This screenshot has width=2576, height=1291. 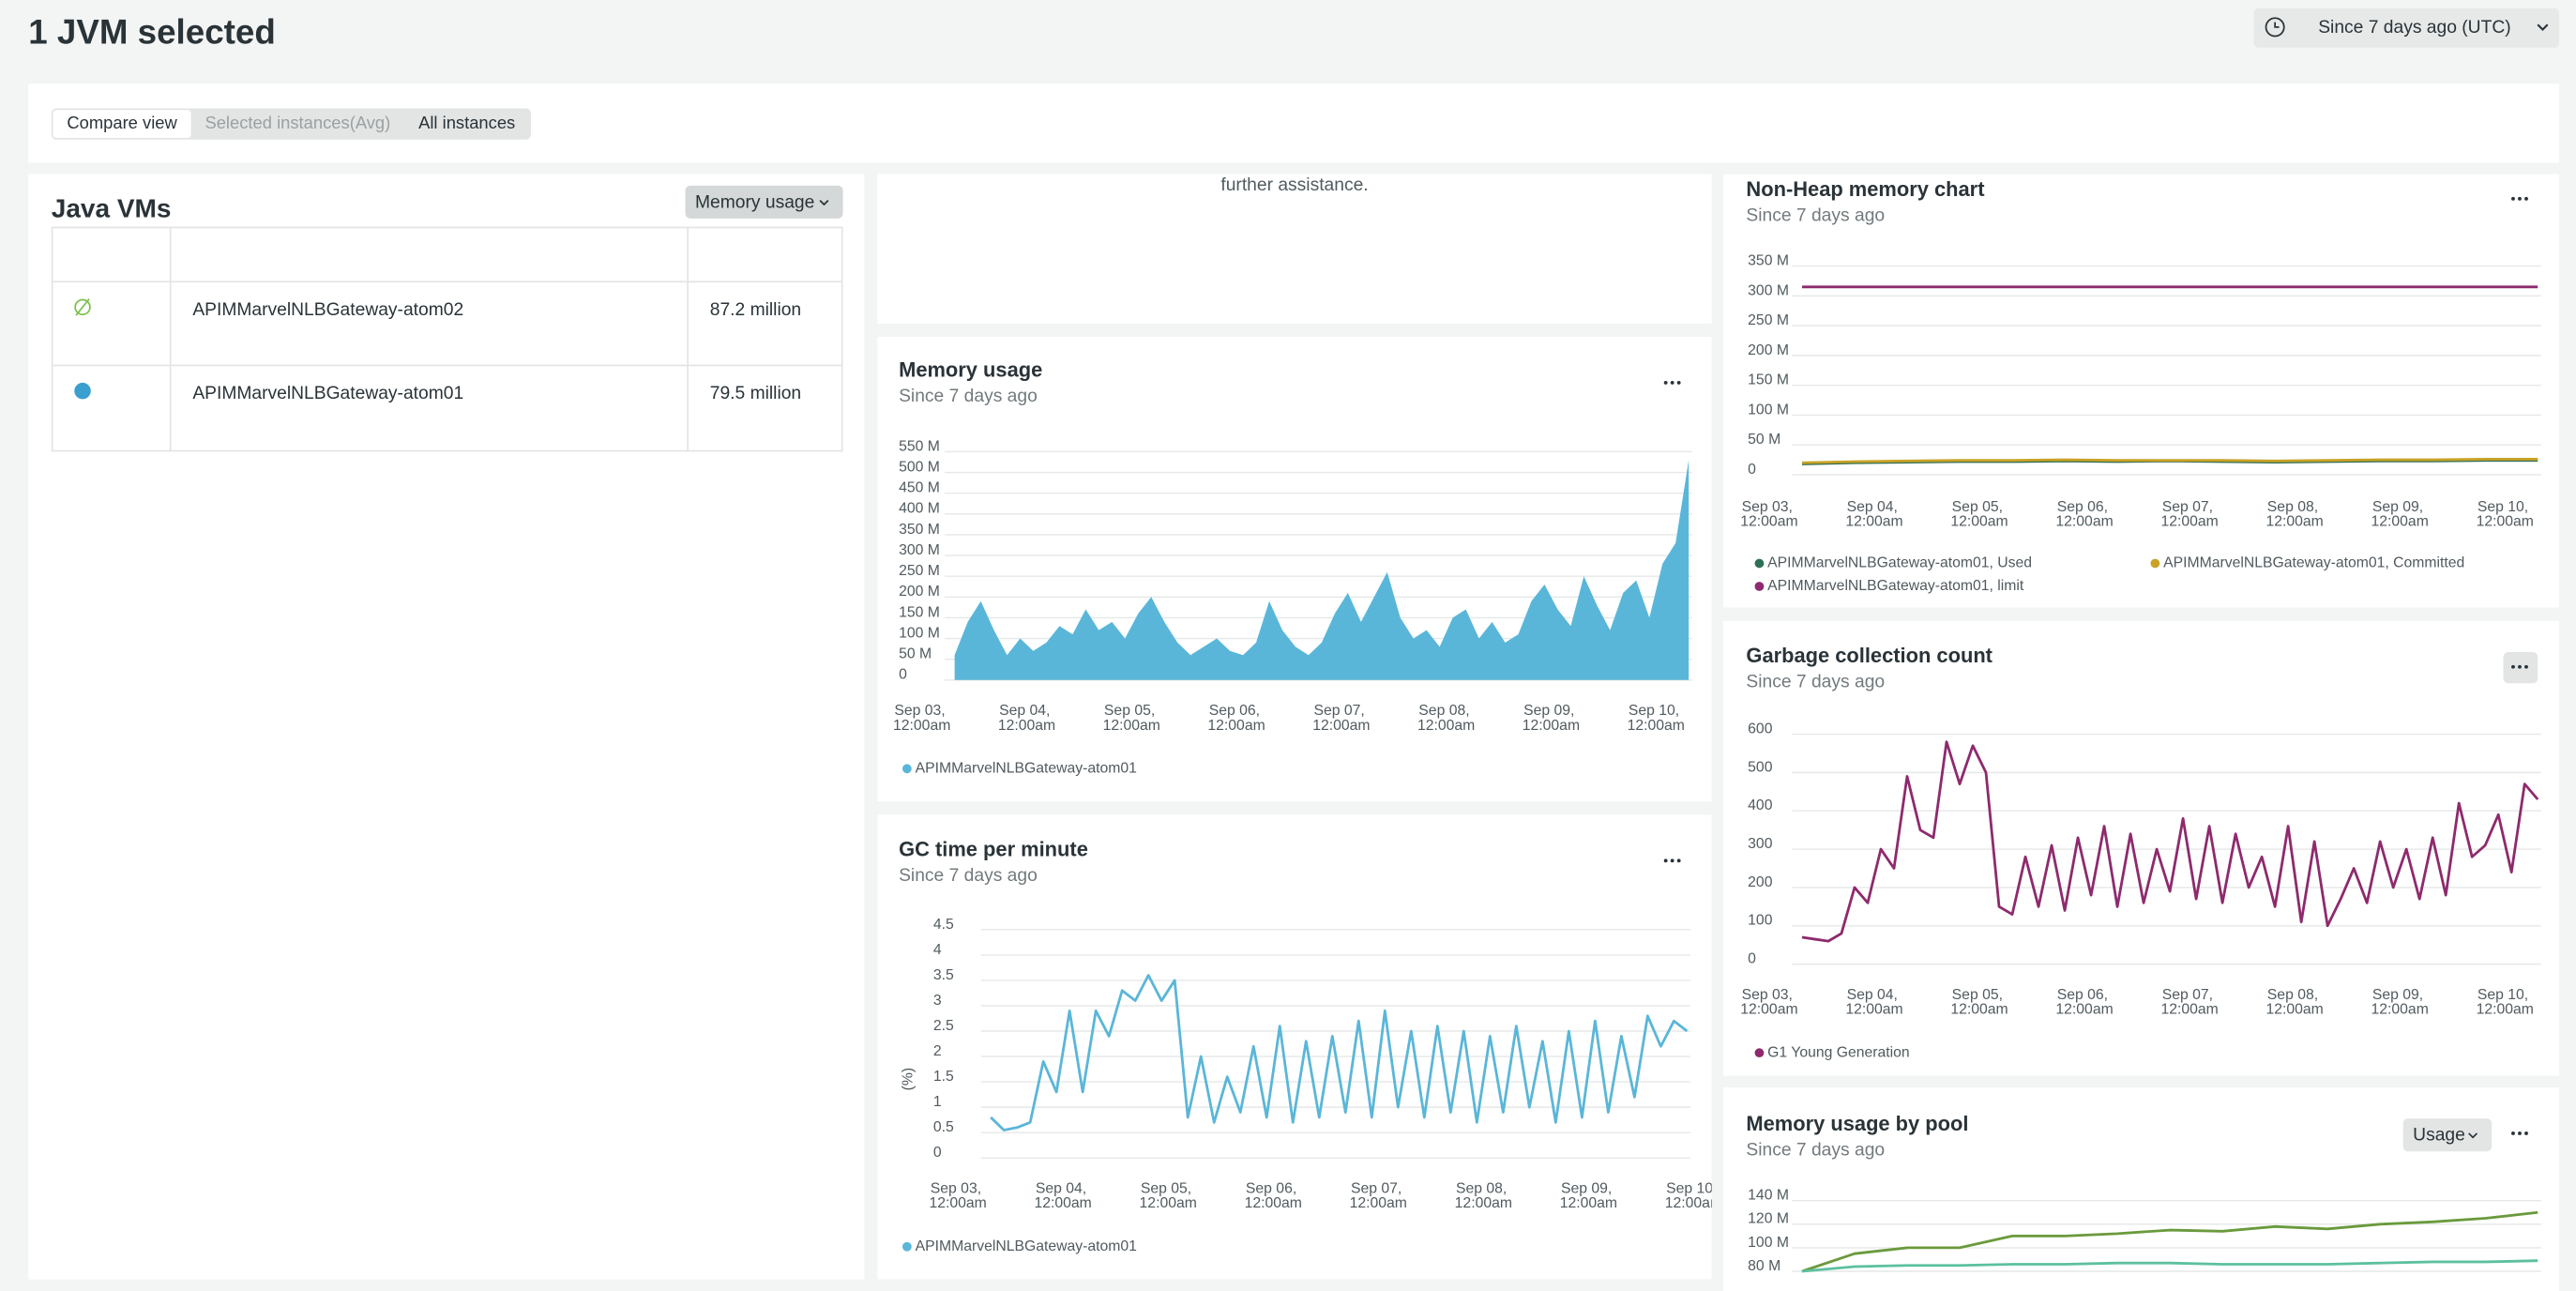 I want to click on time-picker: Since 7 days ago (UTC), so click(x=2406, y=28).